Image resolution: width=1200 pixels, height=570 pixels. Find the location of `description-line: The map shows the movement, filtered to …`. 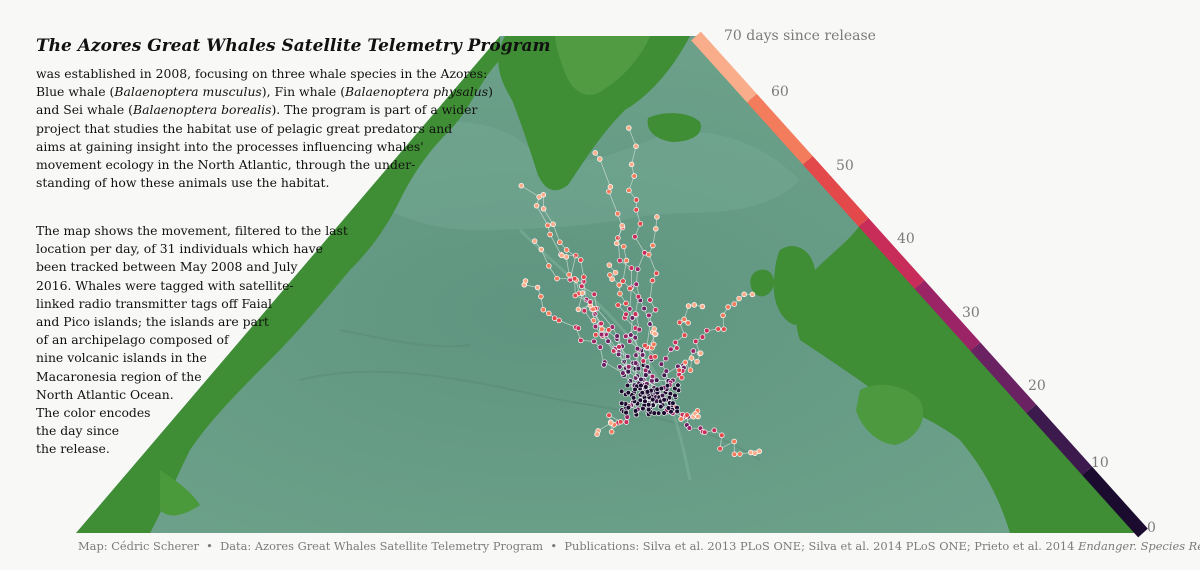

description-line: The map shows the movement, filtered to … is located at coordinates (192, 230).